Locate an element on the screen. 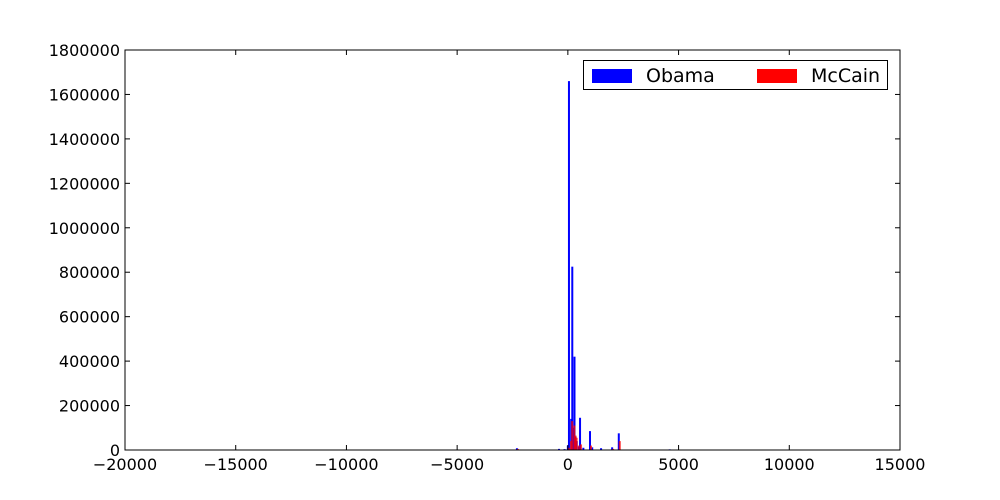  x-tick-label-4: 0 is located at coordinates (568, 464).